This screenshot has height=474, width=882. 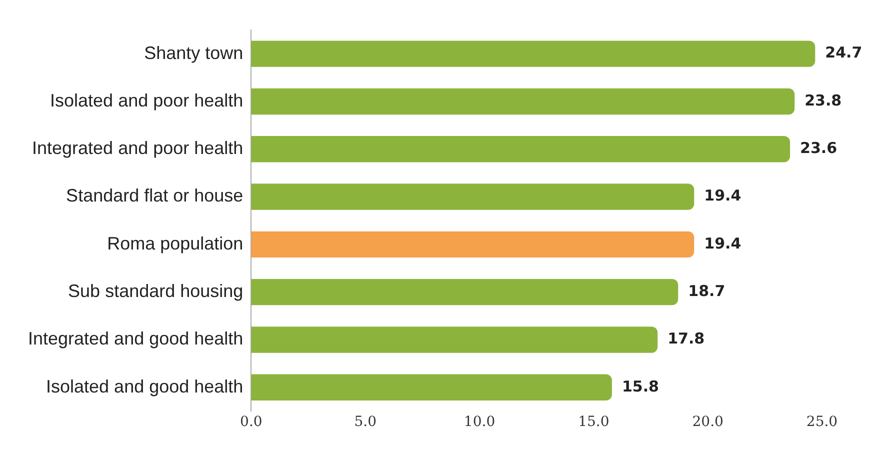 What do you see at coordinates (686, 339) in the screenshot?
I see `data-label: 17.8` at bounding box center [686, 339].